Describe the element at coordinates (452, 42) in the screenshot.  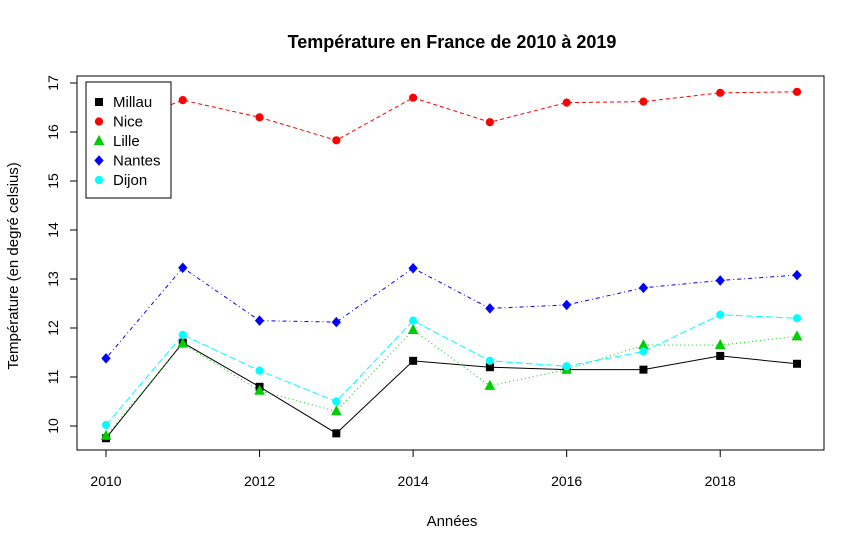
I see `chart-title: Température en France de 2010 à 2019` at that location.